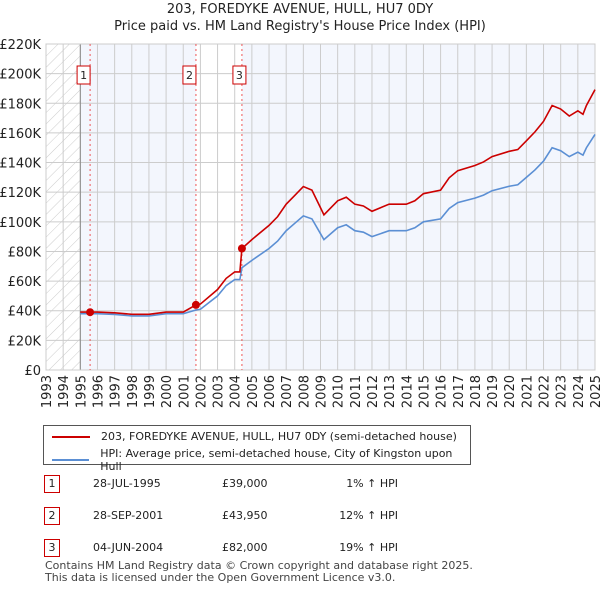  Describe the element at coordinates (245, 547) in the screenshot. I see `transaction-price: £82,000` at that location.